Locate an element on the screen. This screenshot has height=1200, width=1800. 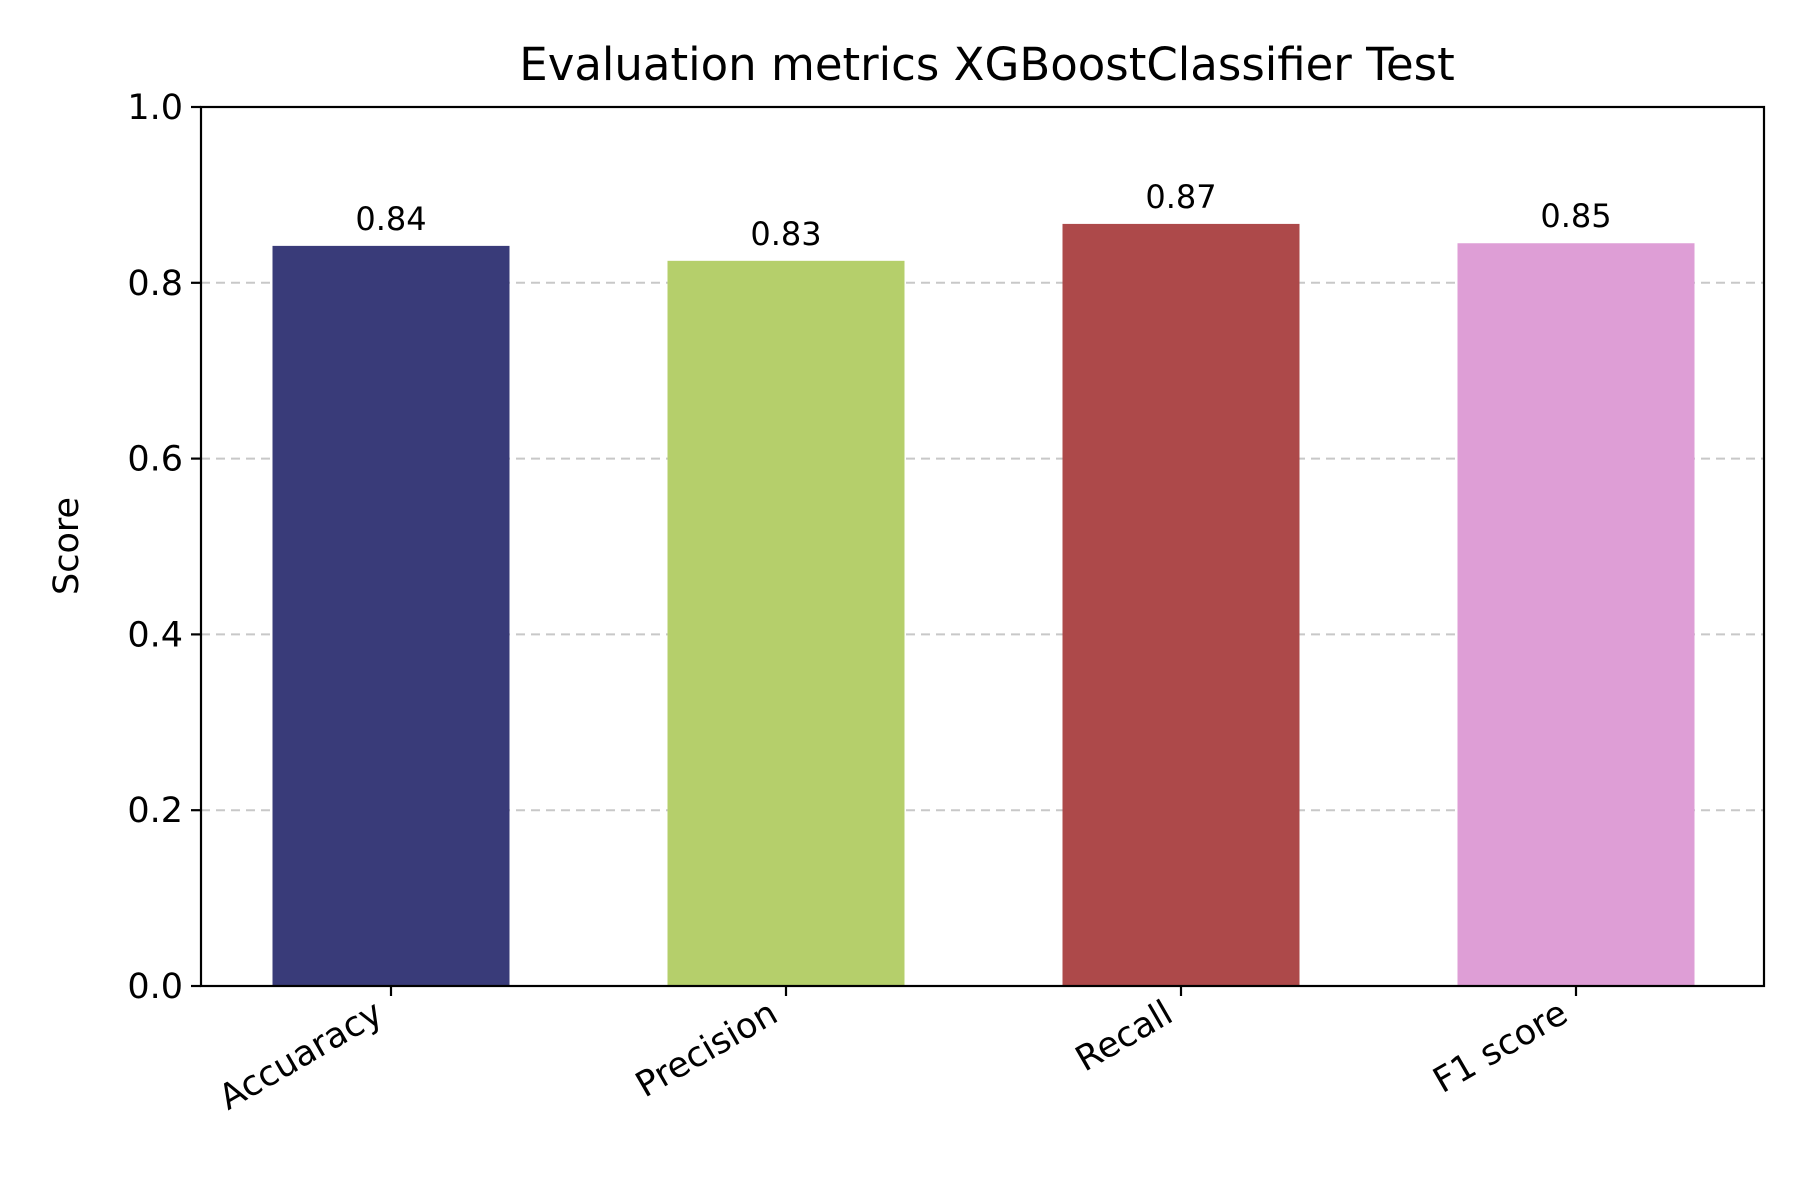
y-tick-label: 0.0 is located at coordinates (155, 987).